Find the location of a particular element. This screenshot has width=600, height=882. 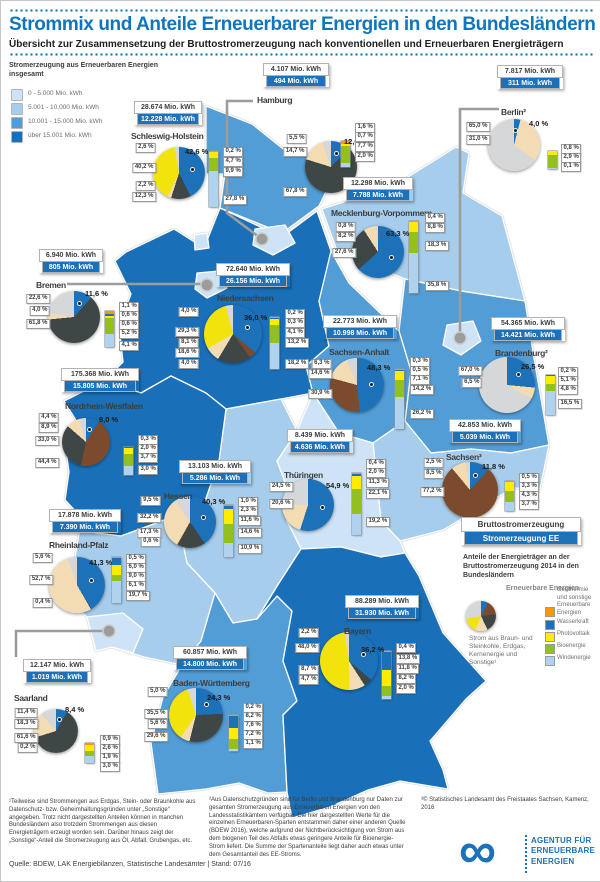

value-boxes-berlin: 7.817 Mio. kWh 311 Mio. kWh is located at coordinates (530, 77).